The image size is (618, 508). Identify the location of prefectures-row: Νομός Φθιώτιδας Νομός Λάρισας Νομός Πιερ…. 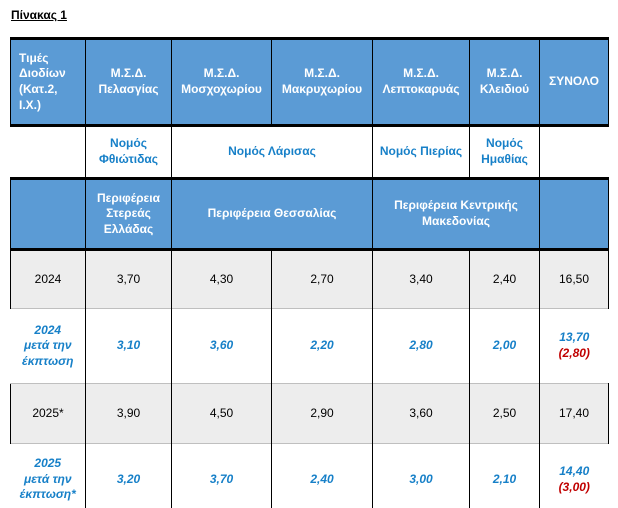
(309, 152).